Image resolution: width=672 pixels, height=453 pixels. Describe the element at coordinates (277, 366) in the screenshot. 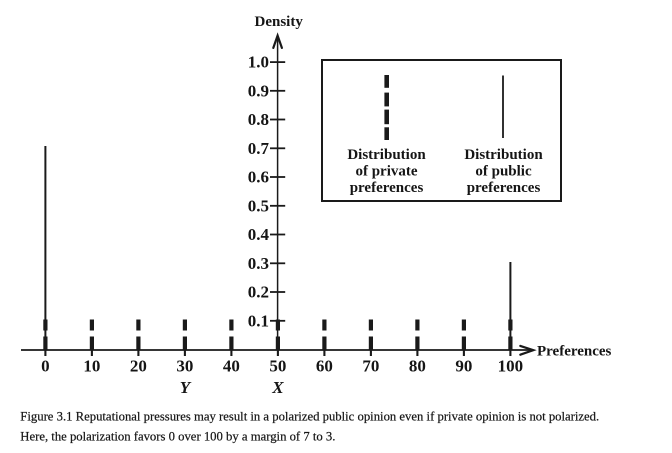

I see `svg-text: 50` at that location.